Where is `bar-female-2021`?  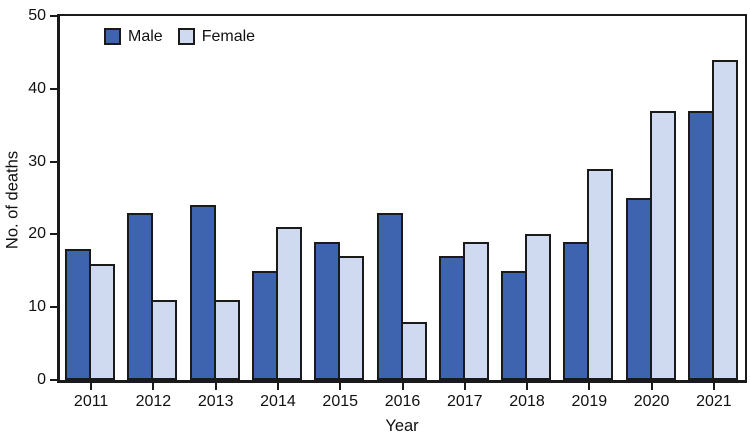
bar-female-2021 is located at coordinates (724, 220).